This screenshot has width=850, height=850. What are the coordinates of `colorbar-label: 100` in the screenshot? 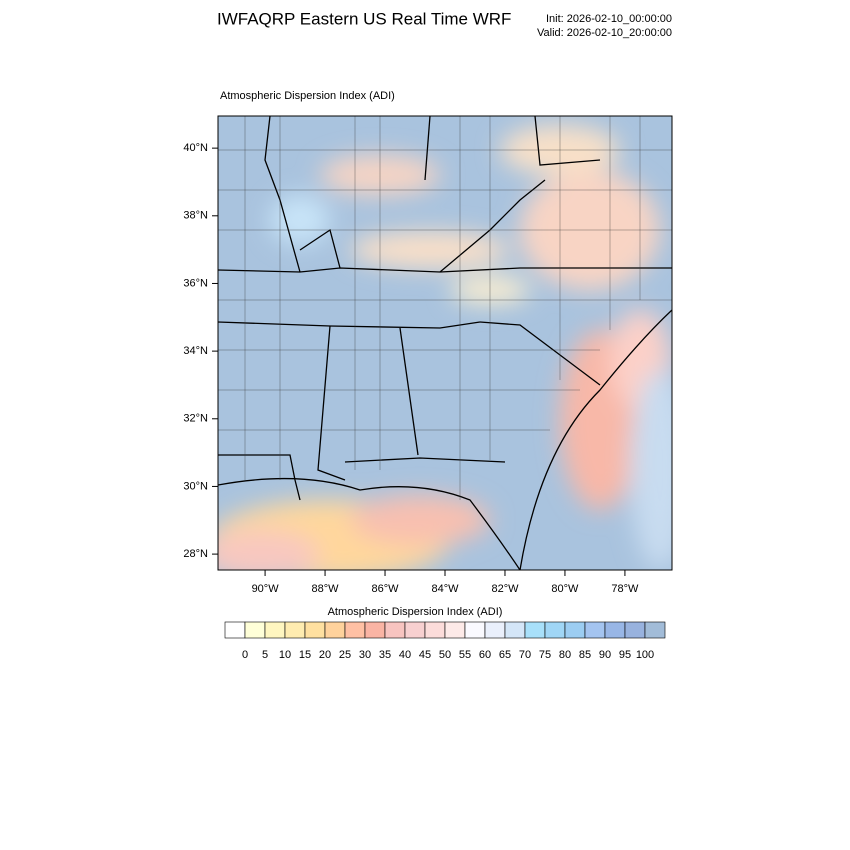 It's located at (645, 655).